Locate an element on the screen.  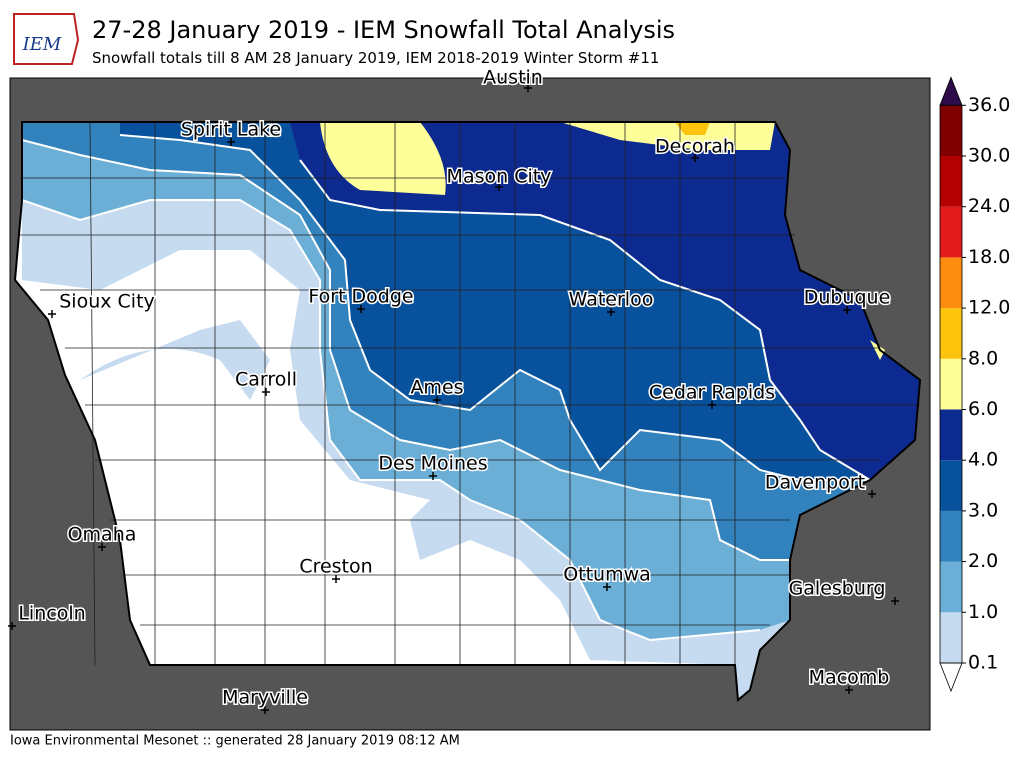
city-label: Waterloo is located at coordinates (611, 300).